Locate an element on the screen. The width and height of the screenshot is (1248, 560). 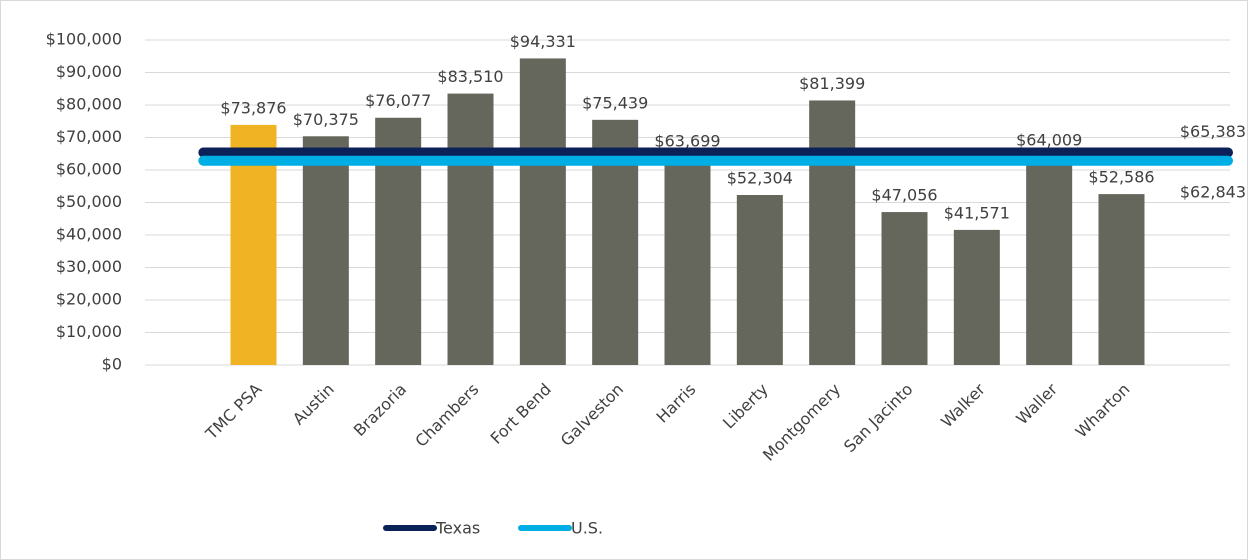
y-tick-label: $0 is located at coordinates (112, 364).